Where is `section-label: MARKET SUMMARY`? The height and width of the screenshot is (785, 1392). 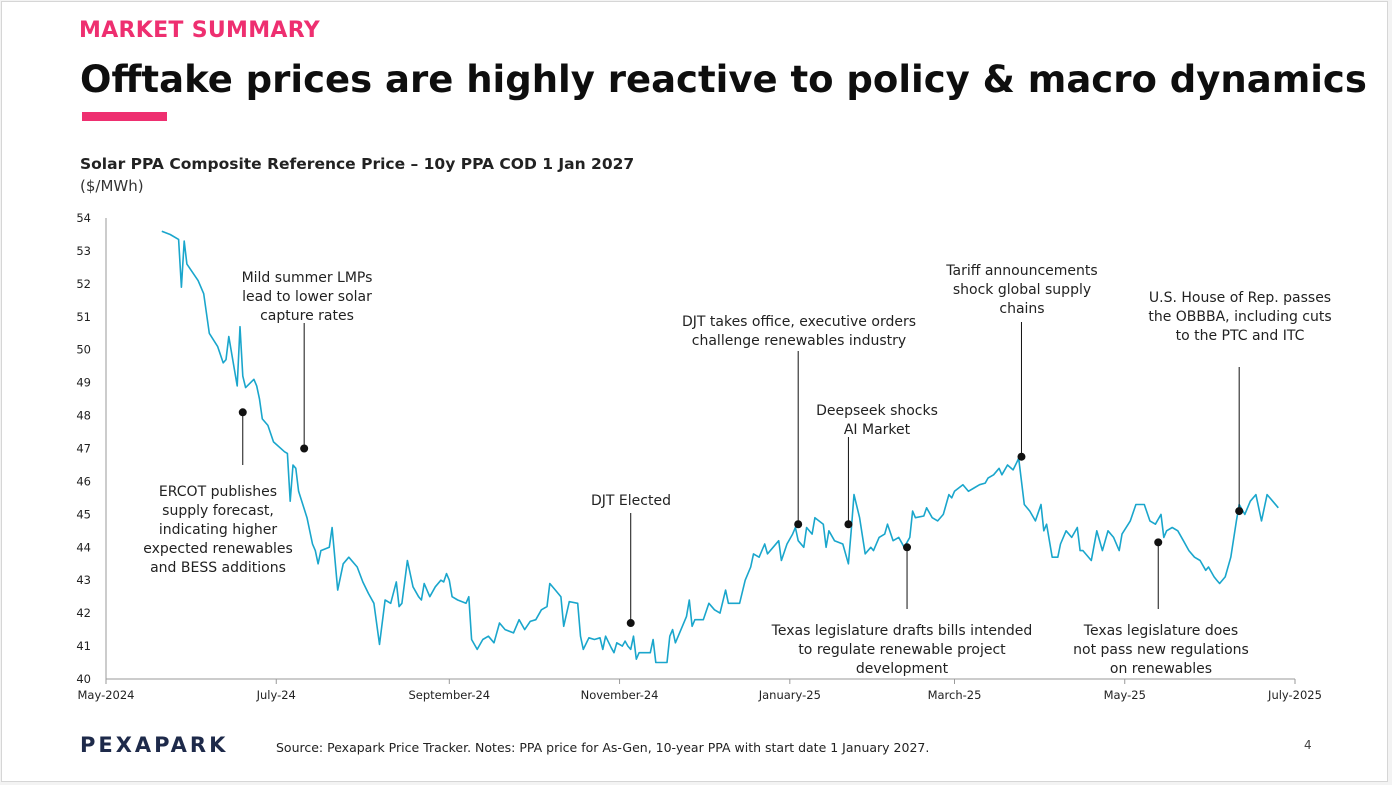 section-label: MARKET SUMMARY is located at coordinates (199, 30).